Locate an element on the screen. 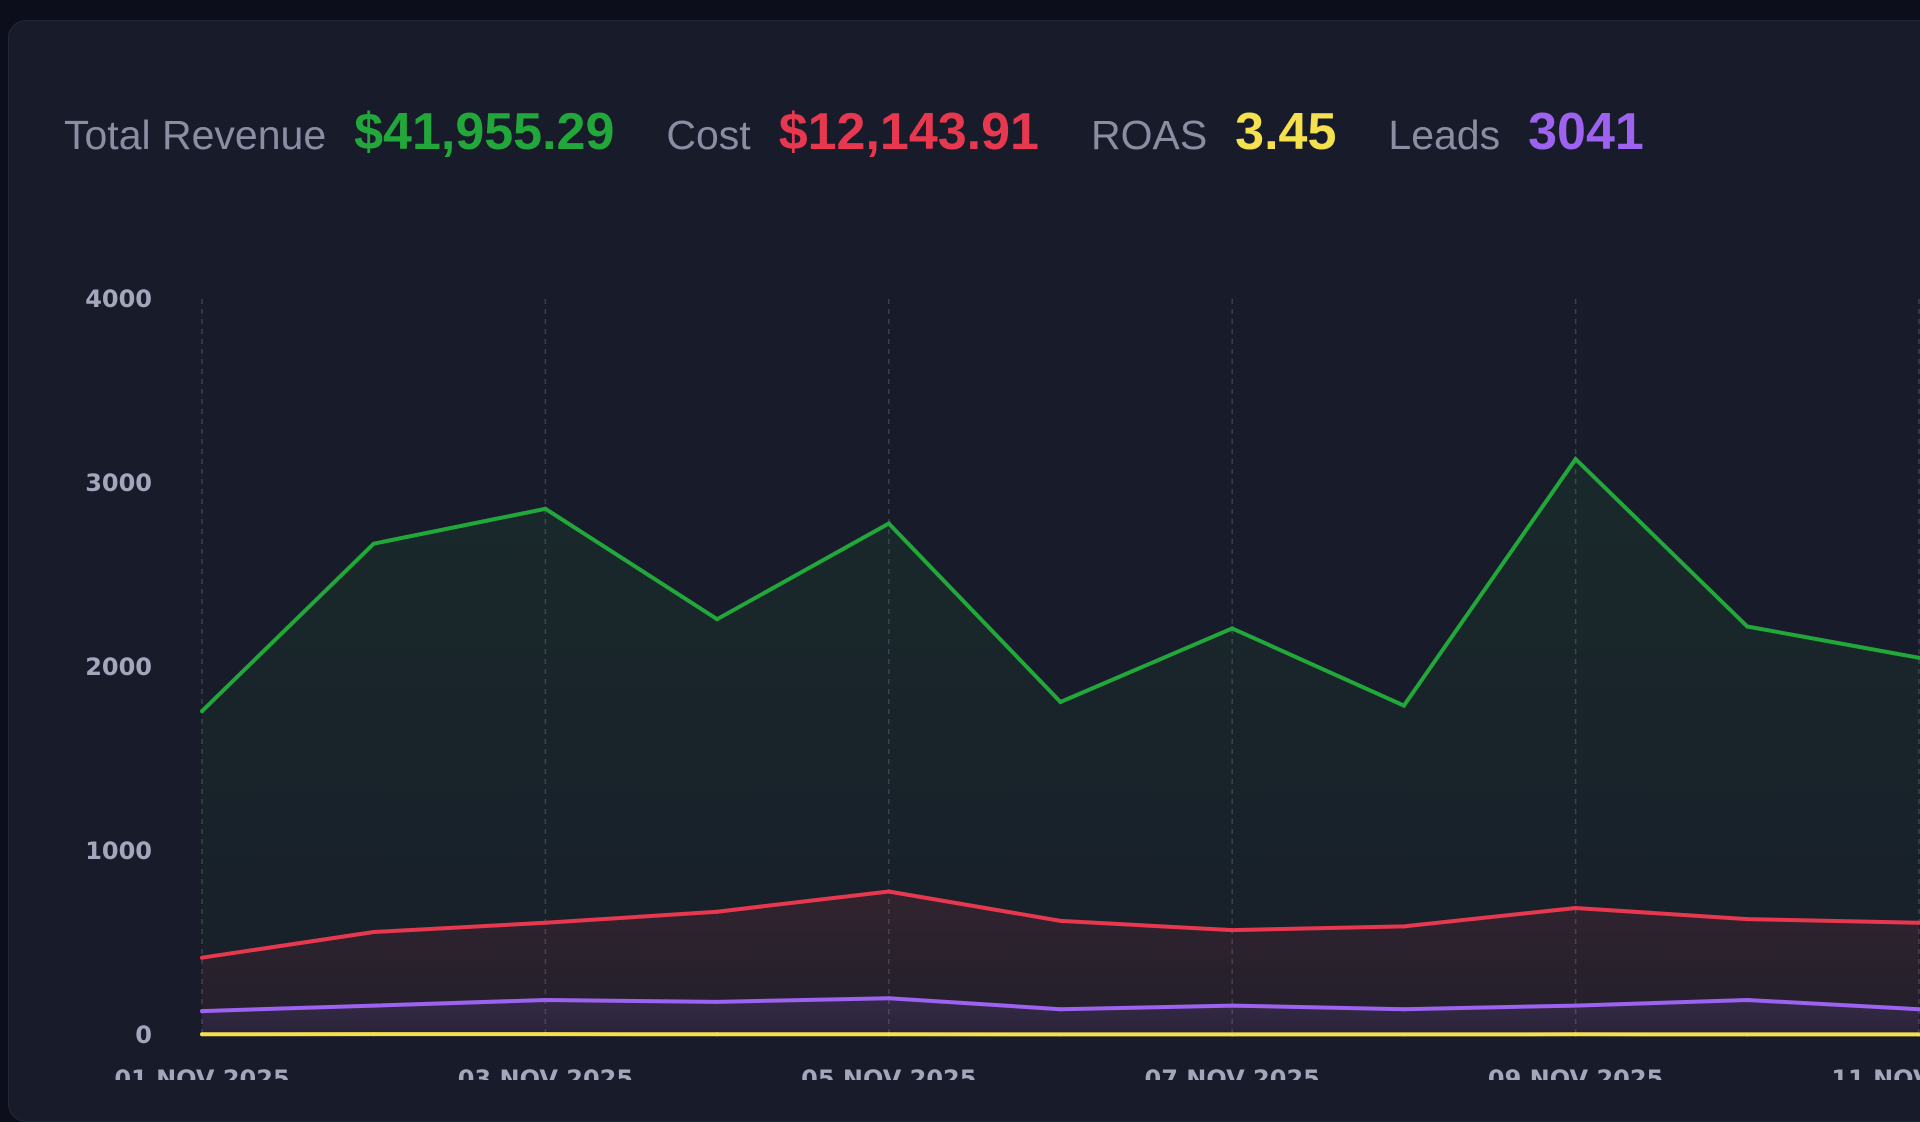 The height and width of the screenshot is (1122, 1920). x-tick-label: 03 NOV 2025 is located at coordinates (545, 1072).